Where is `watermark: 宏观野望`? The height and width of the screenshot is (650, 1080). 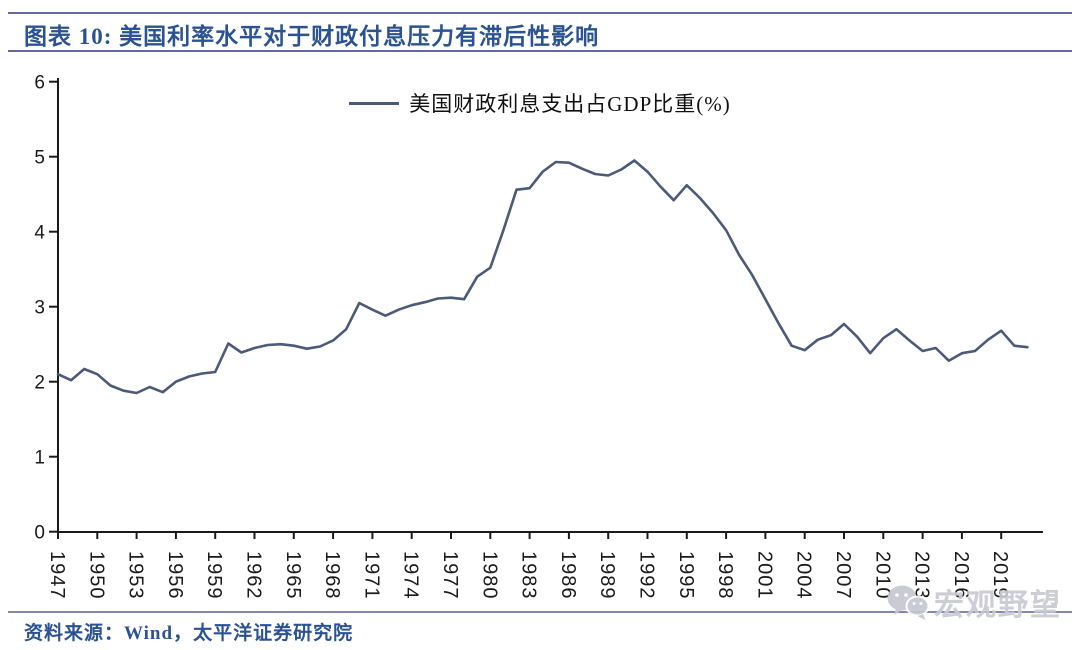 watermark: 宏观野望 is located at coordinates (974, 602).